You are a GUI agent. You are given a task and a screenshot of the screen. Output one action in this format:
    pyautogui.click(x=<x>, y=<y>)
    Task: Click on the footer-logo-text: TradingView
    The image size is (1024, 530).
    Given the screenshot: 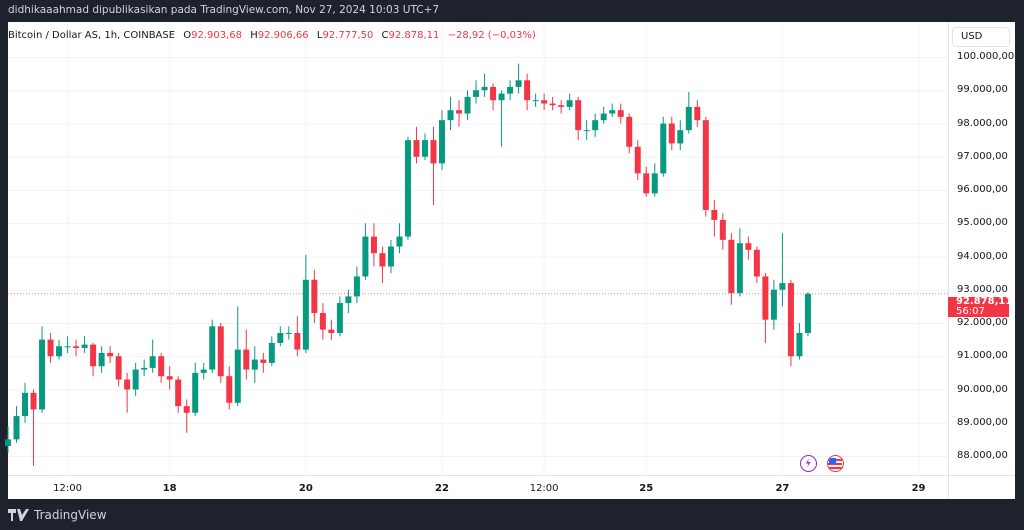 What is the action you would take?
    pyautogui.click(x=70, y=515)
    